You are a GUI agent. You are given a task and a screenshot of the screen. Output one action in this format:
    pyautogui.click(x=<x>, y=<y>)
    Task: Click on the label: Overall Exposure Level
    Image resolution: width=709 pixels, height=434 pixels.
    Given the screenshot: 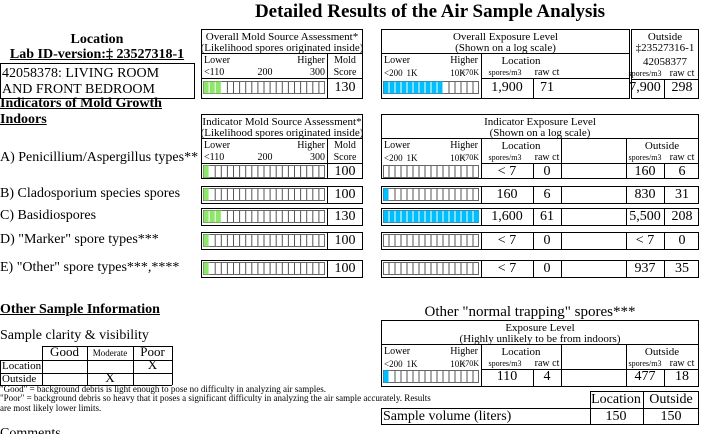 What is the action you would take?
    pyautogui.click(x=505, y=36)
    